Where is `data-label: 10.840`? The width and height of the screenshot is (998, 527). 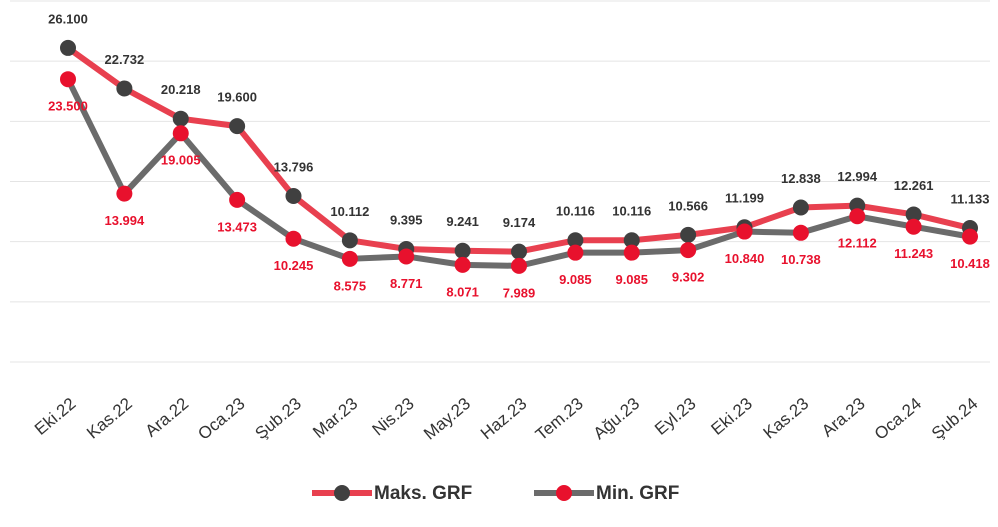 data-label: 10.840 is located at coordinates (745, 258).